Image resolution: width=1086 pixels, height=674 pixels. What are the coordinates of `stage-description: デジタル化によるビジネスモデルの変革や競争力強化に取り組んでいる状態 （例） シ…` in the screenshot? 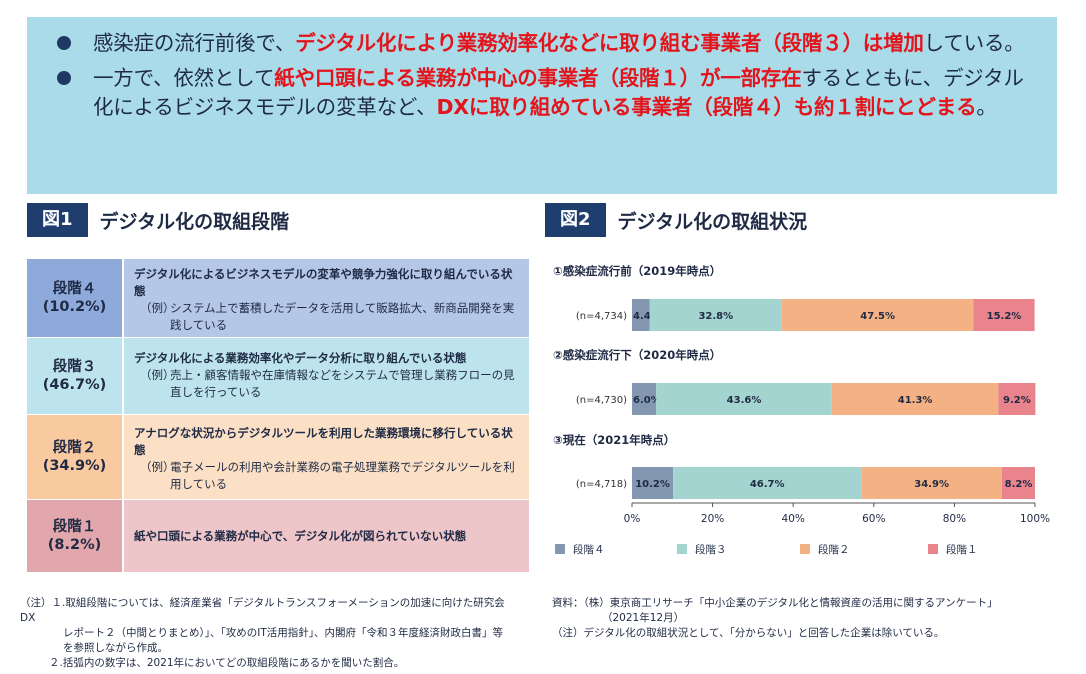 It's located at (326, 298).